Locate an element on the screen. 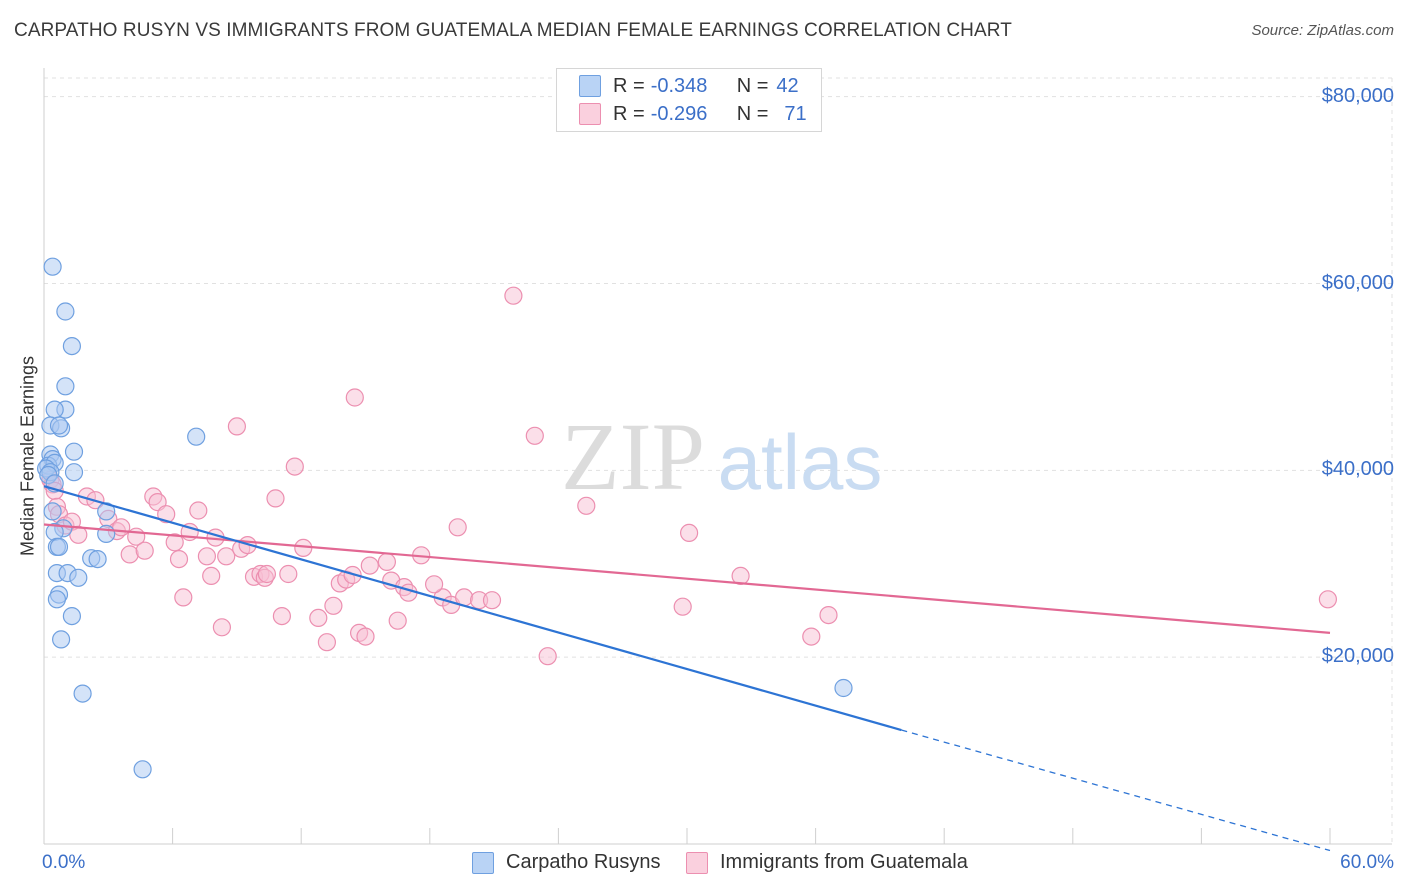 Image resolution: width=1406 pixels, height=892 pixels. legend-swatch-guatemala is located at coordinates (590, 114).